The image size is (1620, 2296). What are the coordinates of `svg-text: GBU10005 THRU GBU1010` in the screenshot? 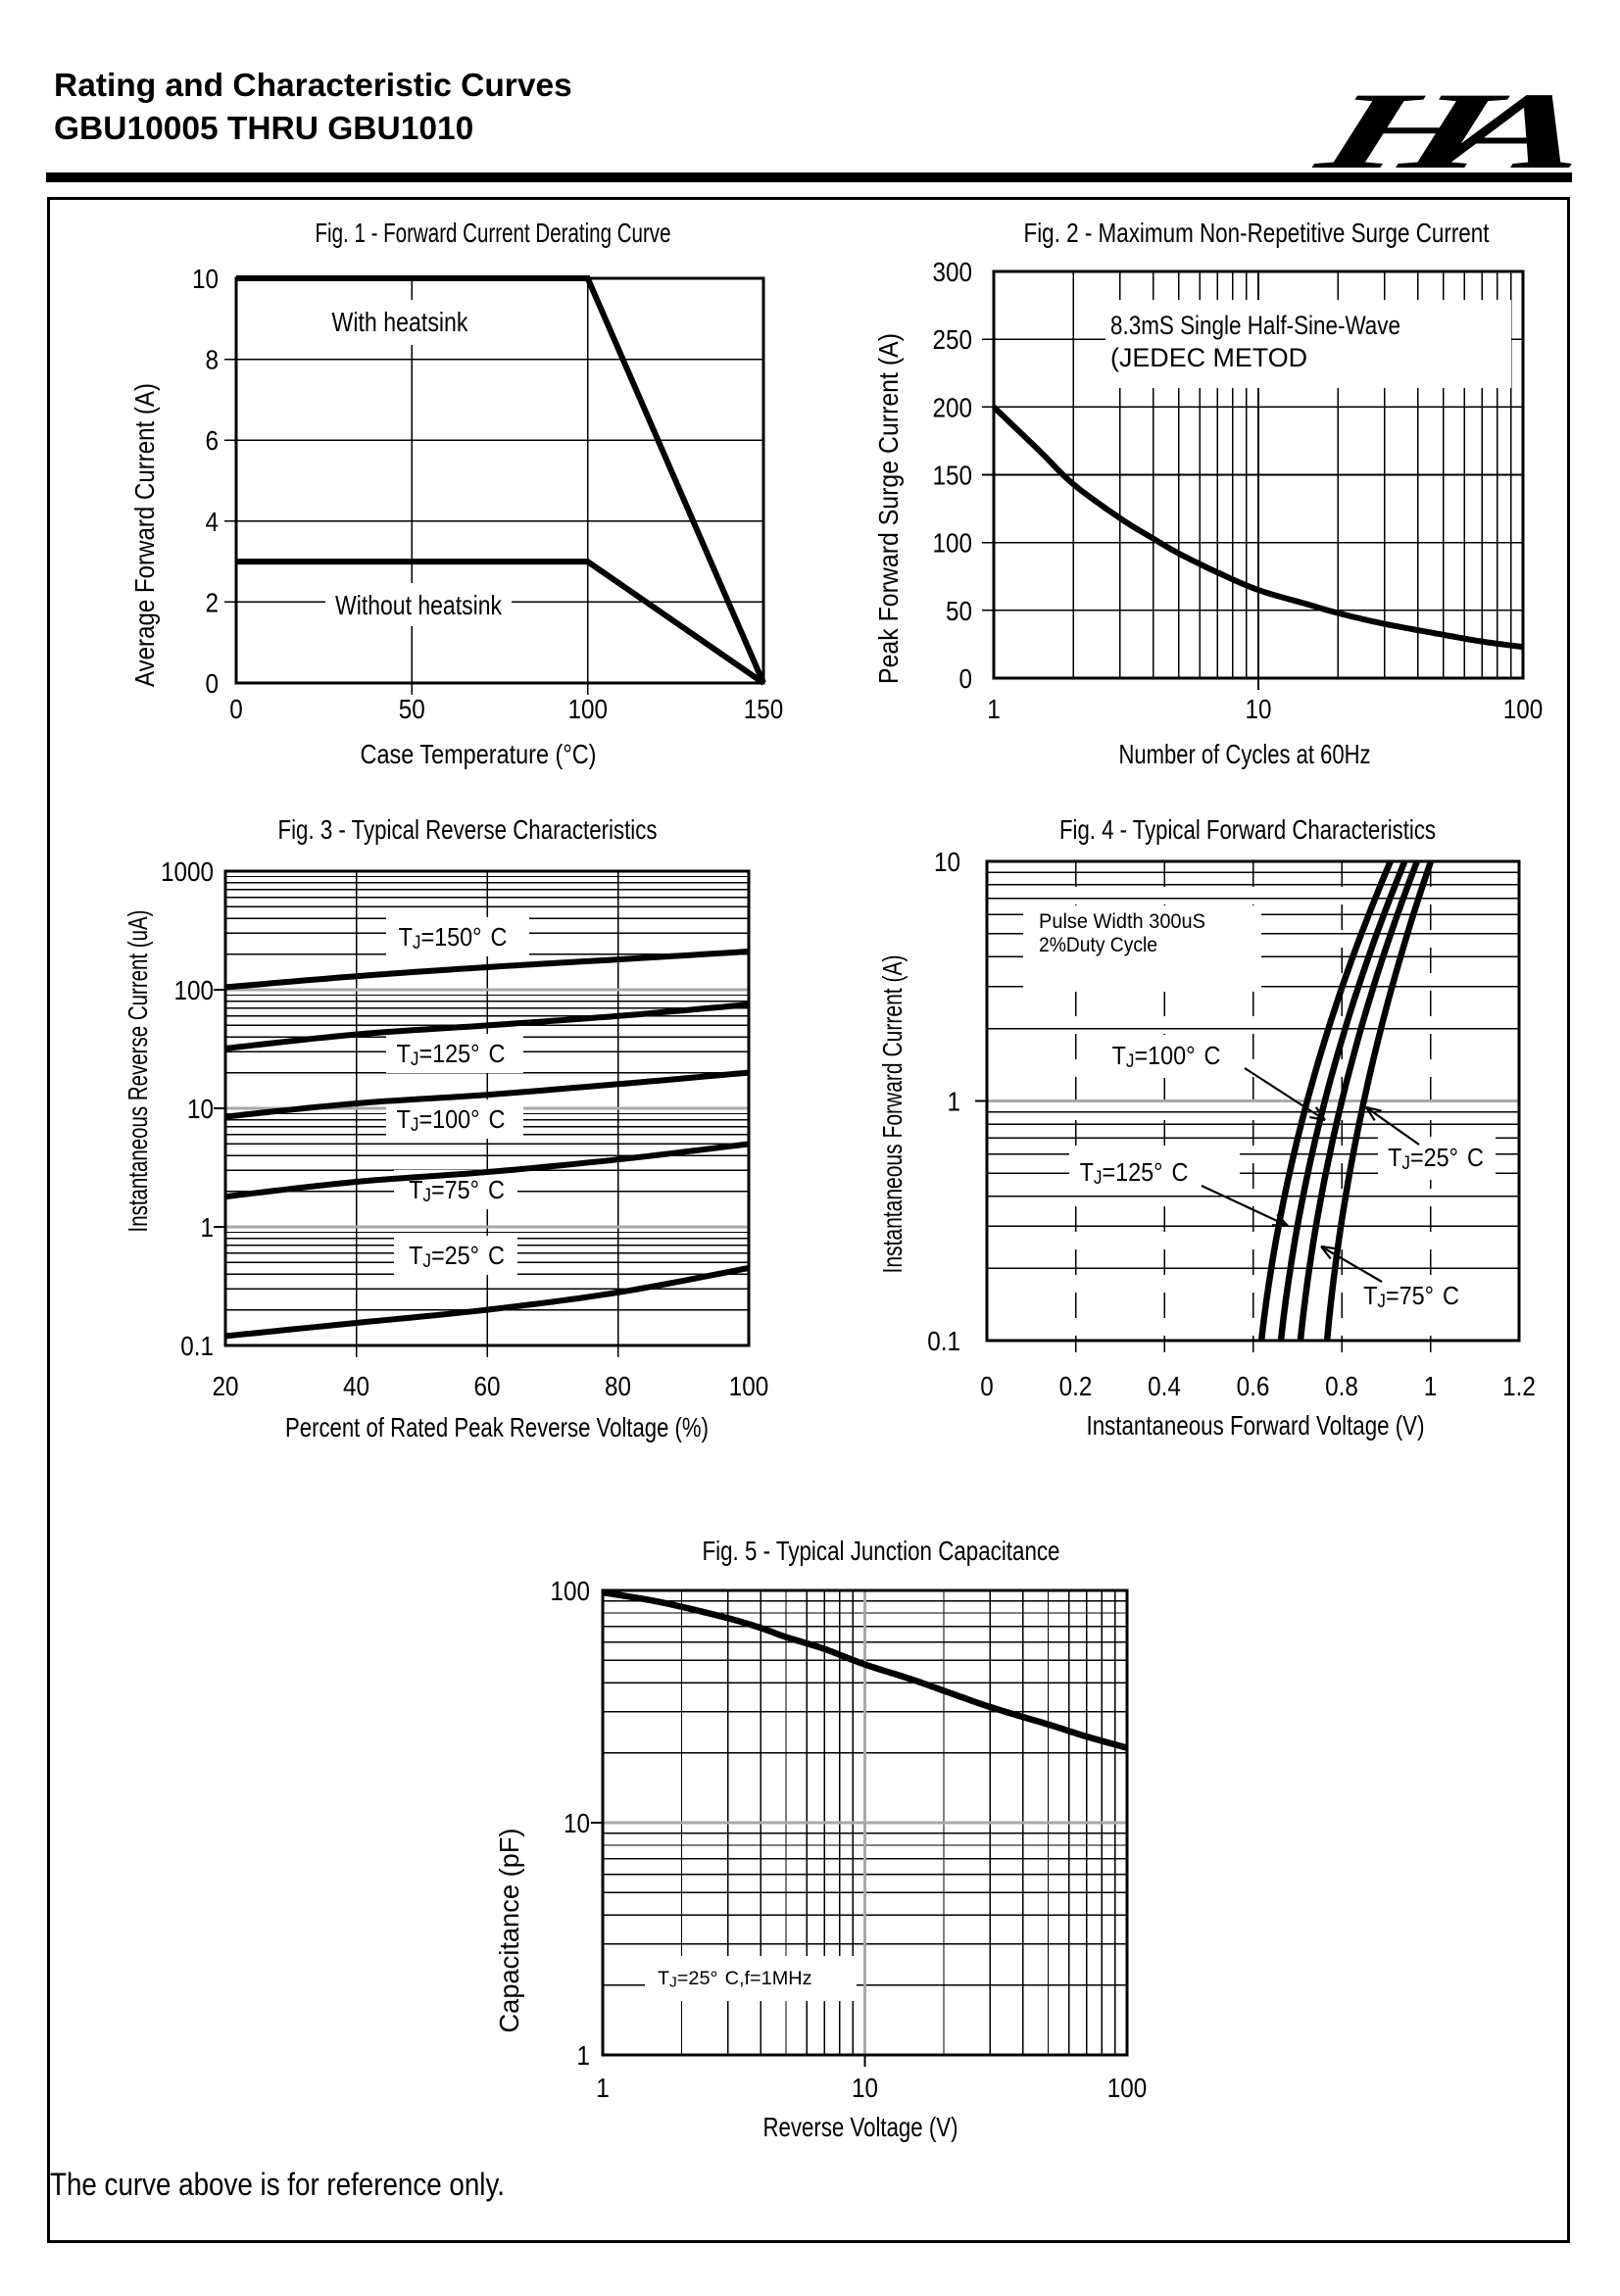 It's located at (263, 129).